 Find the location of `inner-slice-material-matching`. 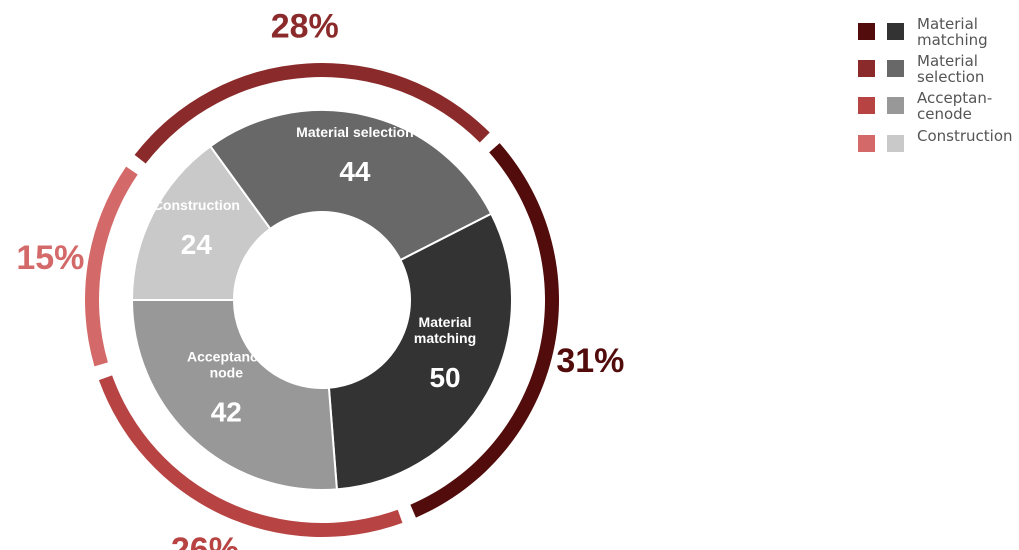

inner-slice-material-matching is located at coordinates (420, 351).